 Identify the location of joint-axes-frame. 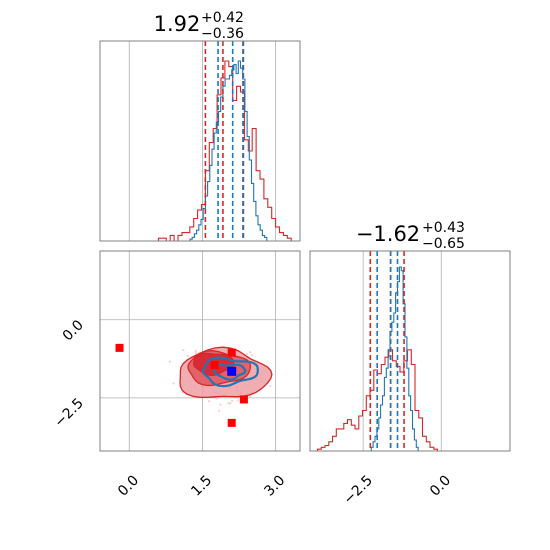
(200, 351).